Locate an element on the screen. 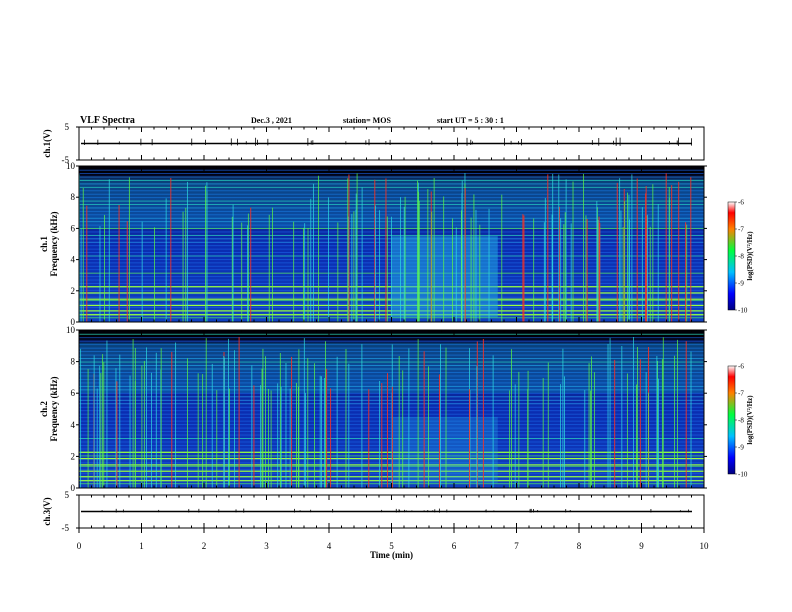  x-axis-label: Time (min) is located at coordinates (391, 555).